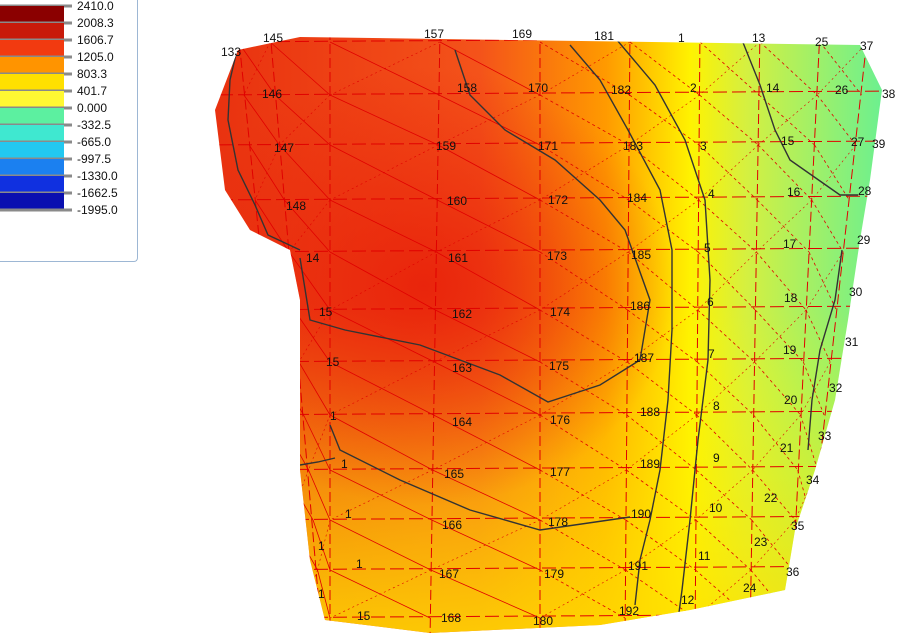 This screenshot has width=911, height=639. Describe the element at coordinates (637, 198) in the screenshot. I see `node-label: 184` at that location.